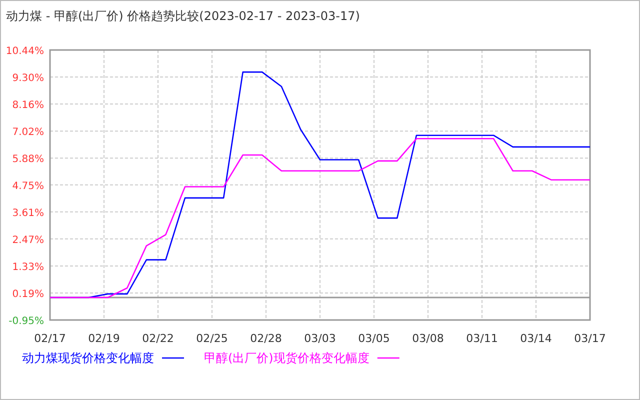 Image resolution: width=640 pixels, height=400 pixels. What do you see at coordinates (28, 78) in the screenshot?
I see `y-tick-label: 9.30%` at bounding box center [28, 78].